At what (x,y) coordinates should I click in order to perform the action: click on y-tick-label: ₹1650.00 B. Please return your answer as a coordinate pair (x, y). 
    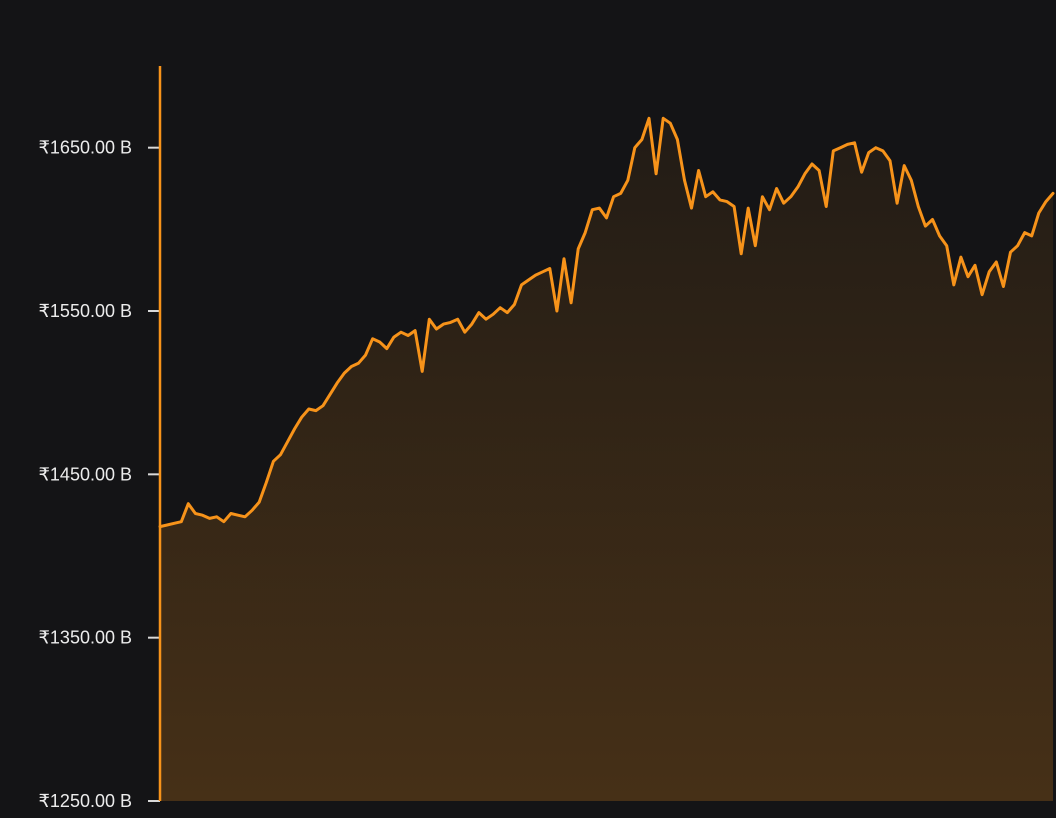
    Looking at the image, I should click on (85, 148).